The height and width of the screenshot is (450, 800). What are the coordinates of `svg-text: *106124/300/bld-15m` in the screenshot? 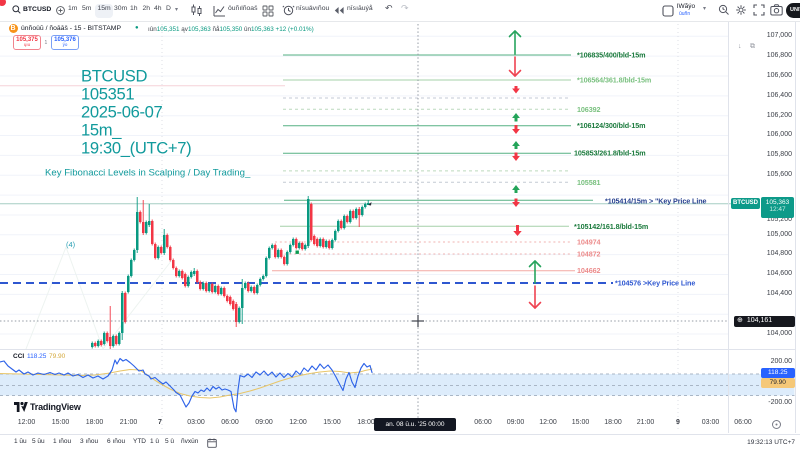 It's located at (611, 125).